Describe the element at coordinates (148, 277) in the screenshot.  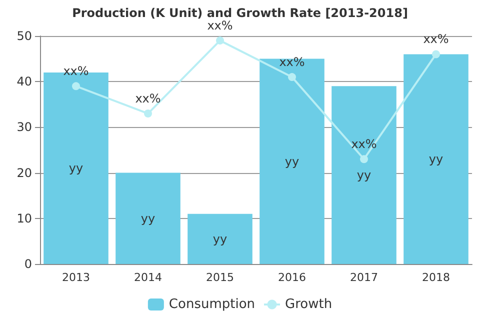
I see `x-tick-label: 2014` at that location.